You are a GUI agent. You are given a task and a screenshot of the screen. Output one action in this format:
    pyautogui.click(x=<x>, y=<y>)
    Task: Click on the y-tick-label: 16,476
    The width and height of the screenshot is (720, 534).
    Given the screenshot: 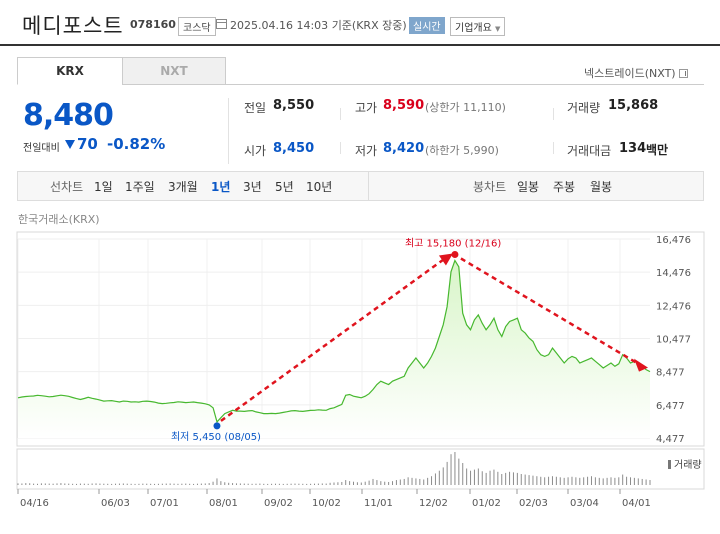 What is the action you would take?
    pyautogui.click(x=673, y=240)
    